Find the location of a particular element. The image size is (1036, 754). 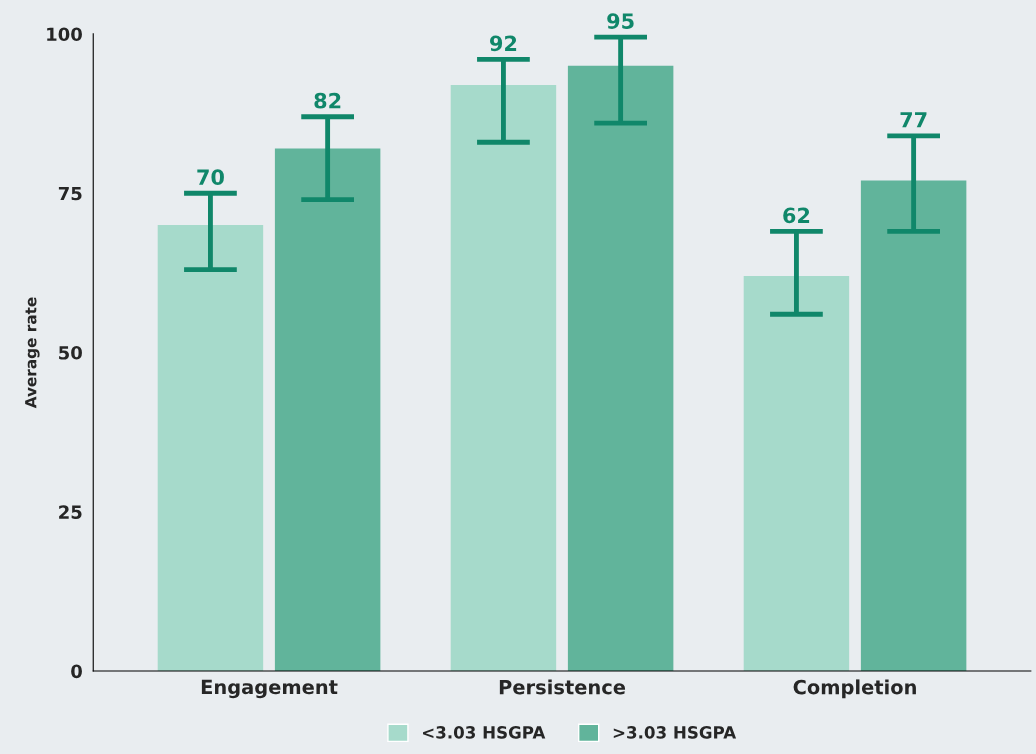

y-tick-label: 75 is located at coordinates (70, 193).